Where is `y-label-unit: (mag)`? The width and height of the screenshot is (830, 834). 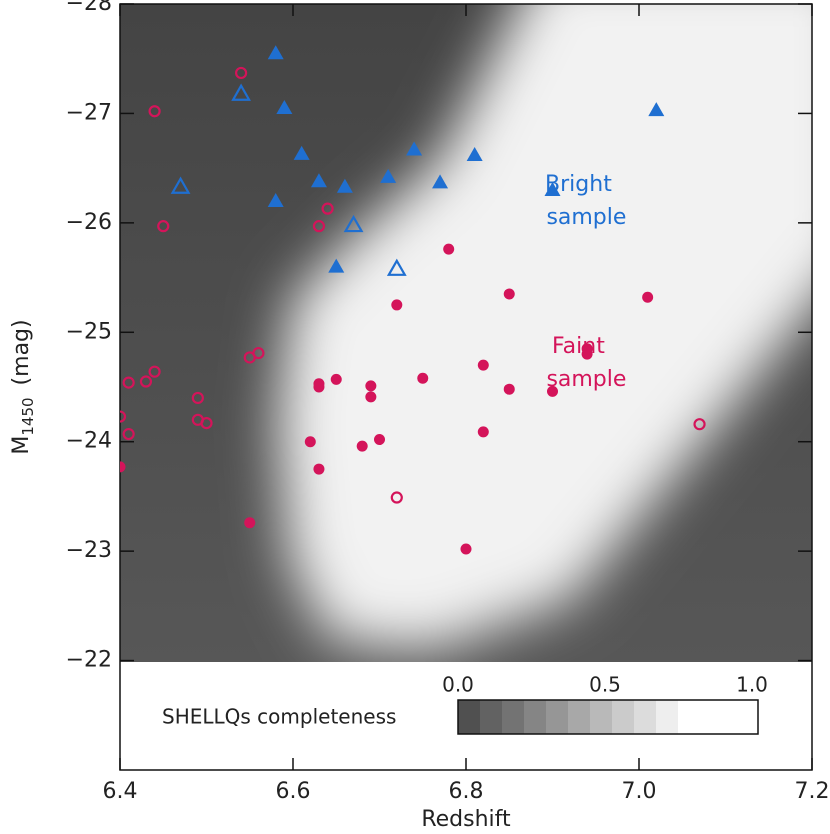
y-label-unit: (mag) is located at coordinates (21, 352).